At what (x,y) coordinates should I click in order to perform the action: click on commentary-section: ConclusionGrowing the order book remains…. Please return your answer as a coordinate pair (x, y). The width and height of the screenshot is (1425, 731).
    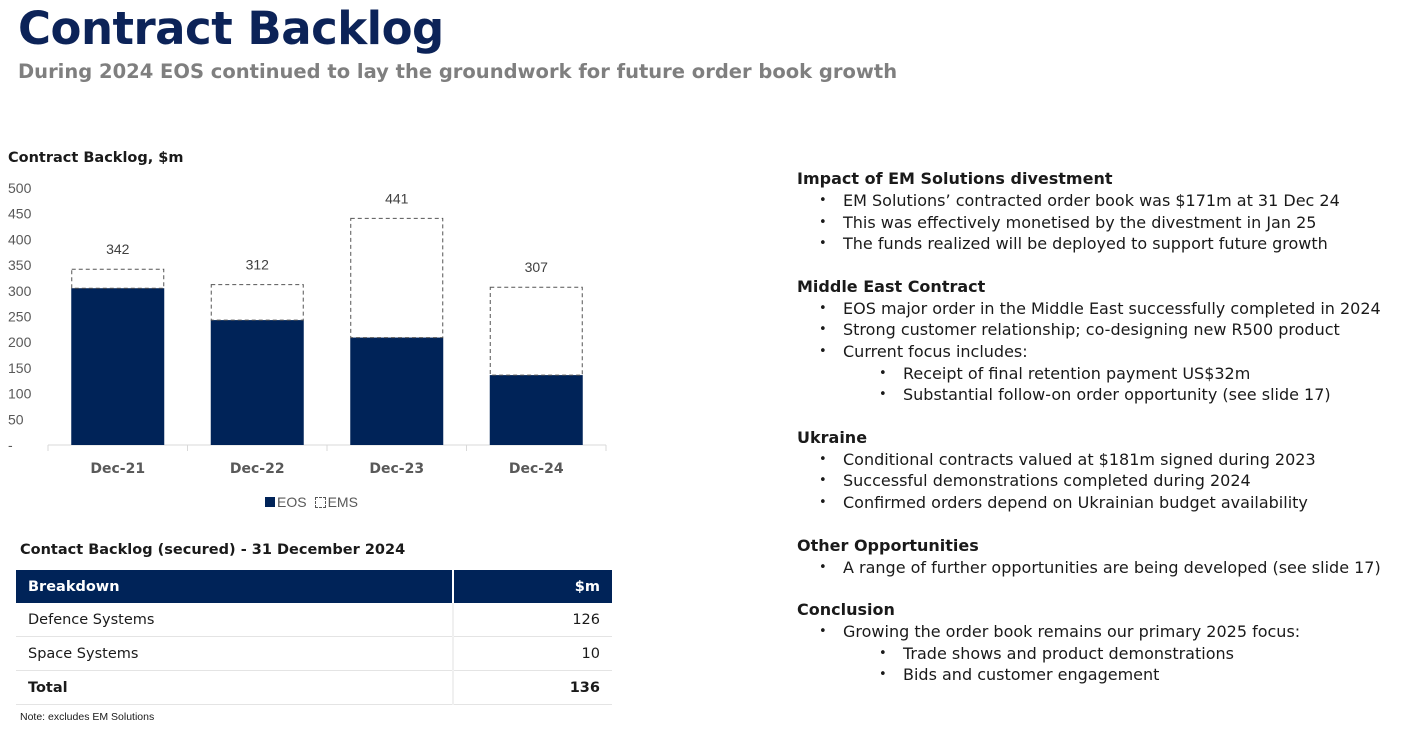
    Looking at the image, I should click on (1107, 642).